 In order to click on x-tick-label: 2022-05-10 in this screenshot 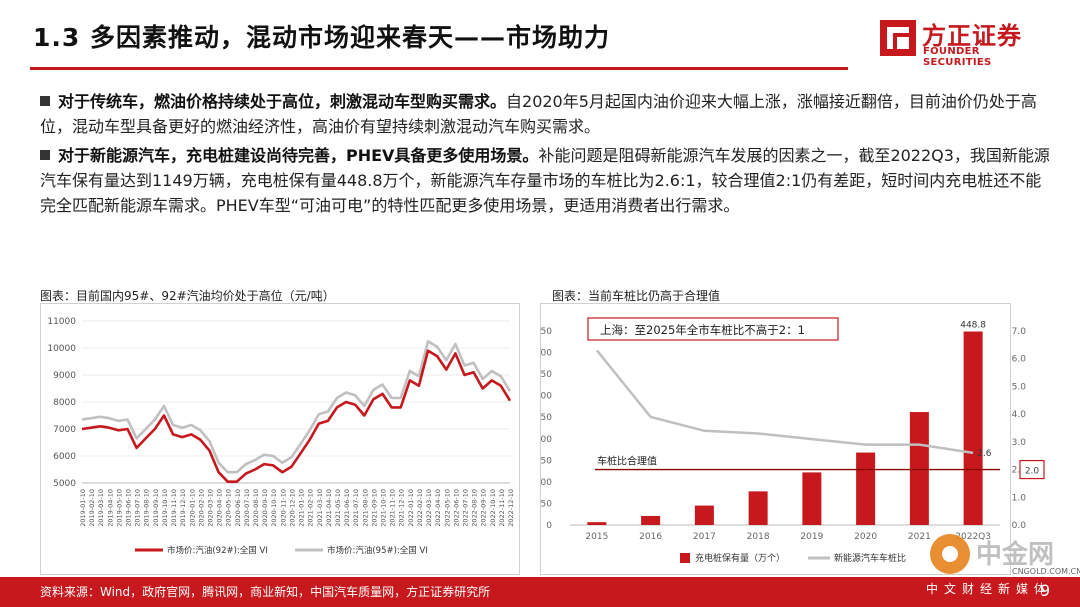, I will do `click(447, 508)`.